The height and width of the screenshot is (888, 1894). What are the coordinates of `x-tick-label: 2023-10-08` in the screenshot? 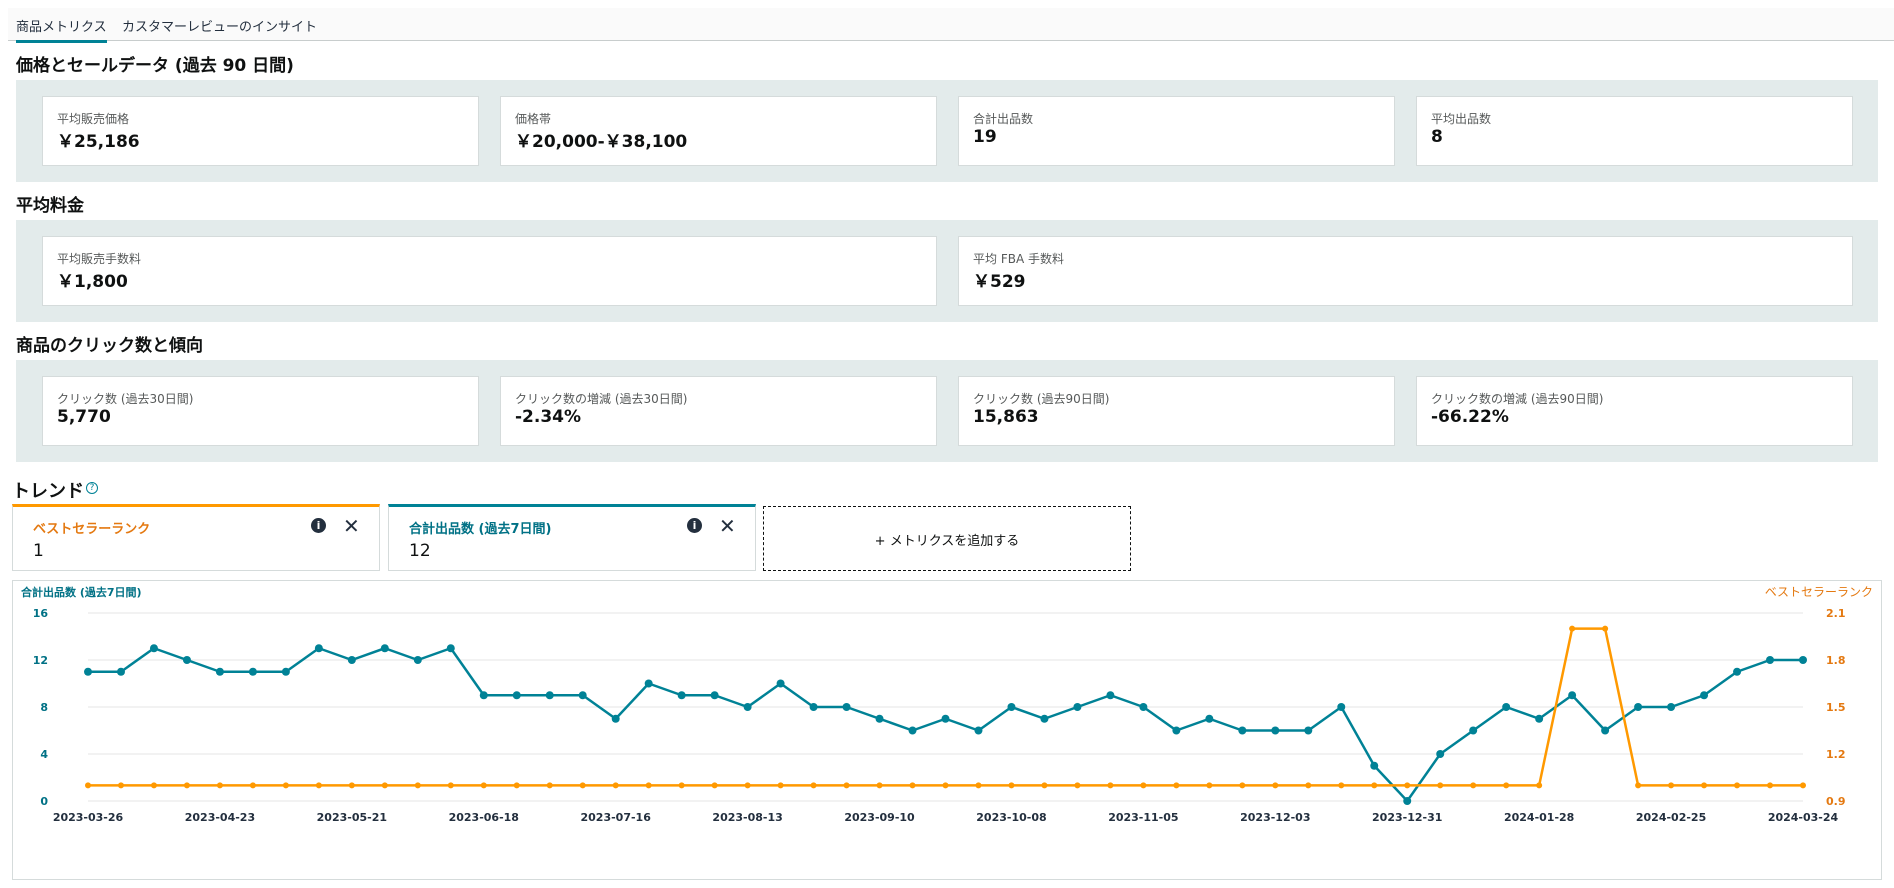 It's located at (1011, 817).